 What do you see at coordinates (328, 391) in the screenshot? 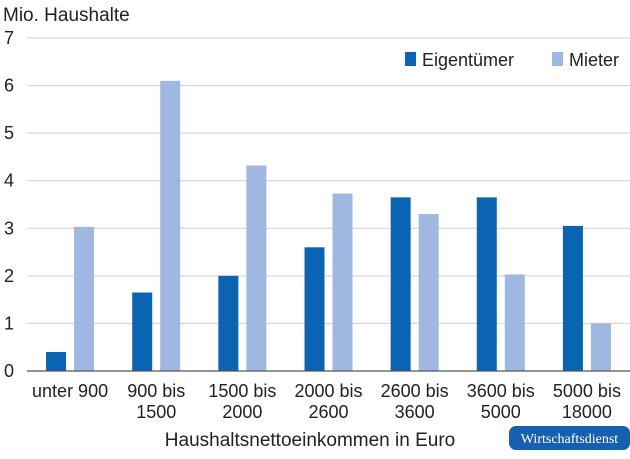
I see `x-tick-label: 2000 bis` at bounding box center [328, 391].